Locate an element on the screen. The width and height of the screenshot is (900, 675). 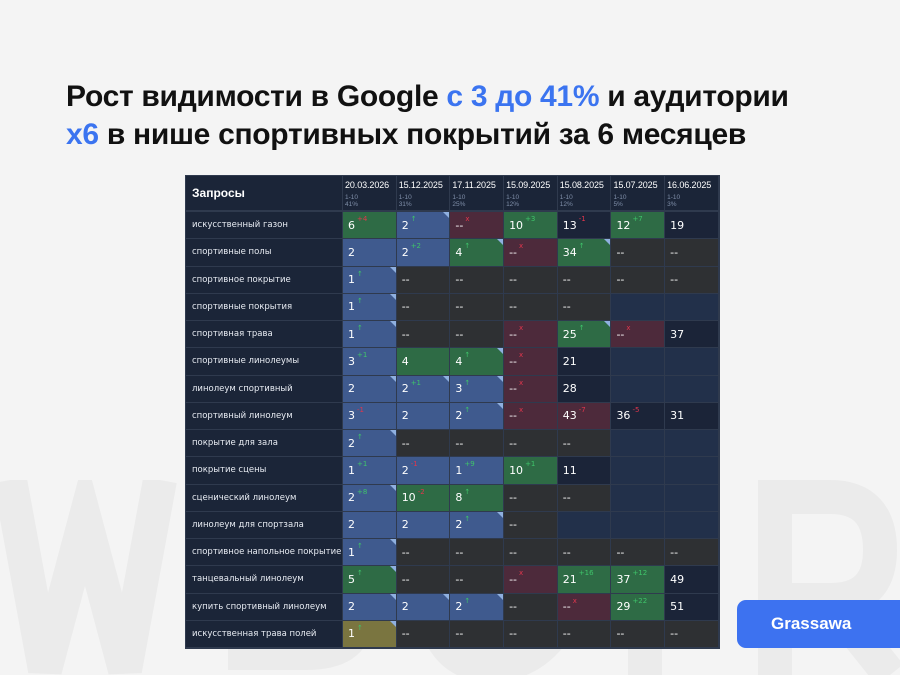
column-date: 15.07.2025 is located at coordinates (635, 185).